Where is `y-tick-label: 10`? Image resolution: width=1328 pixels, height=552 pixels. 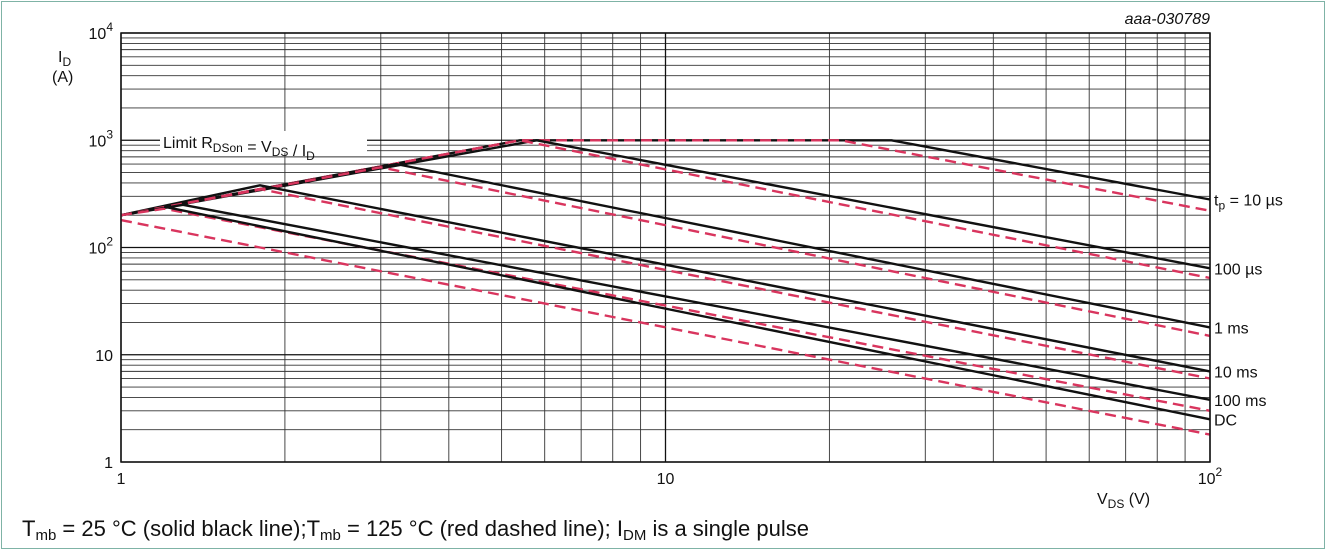 y-tick-label: 10 is located at coordinates (104, 356).